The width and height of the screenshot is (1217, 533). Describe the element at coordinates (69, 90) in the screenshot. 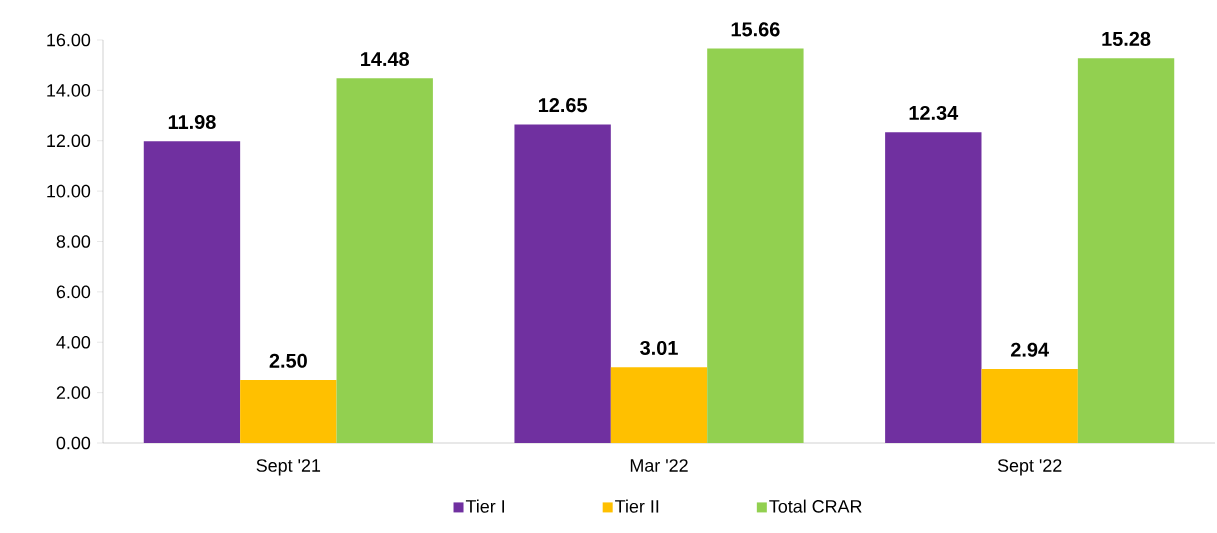

I see `y-tick-label: 14.00` at that location.